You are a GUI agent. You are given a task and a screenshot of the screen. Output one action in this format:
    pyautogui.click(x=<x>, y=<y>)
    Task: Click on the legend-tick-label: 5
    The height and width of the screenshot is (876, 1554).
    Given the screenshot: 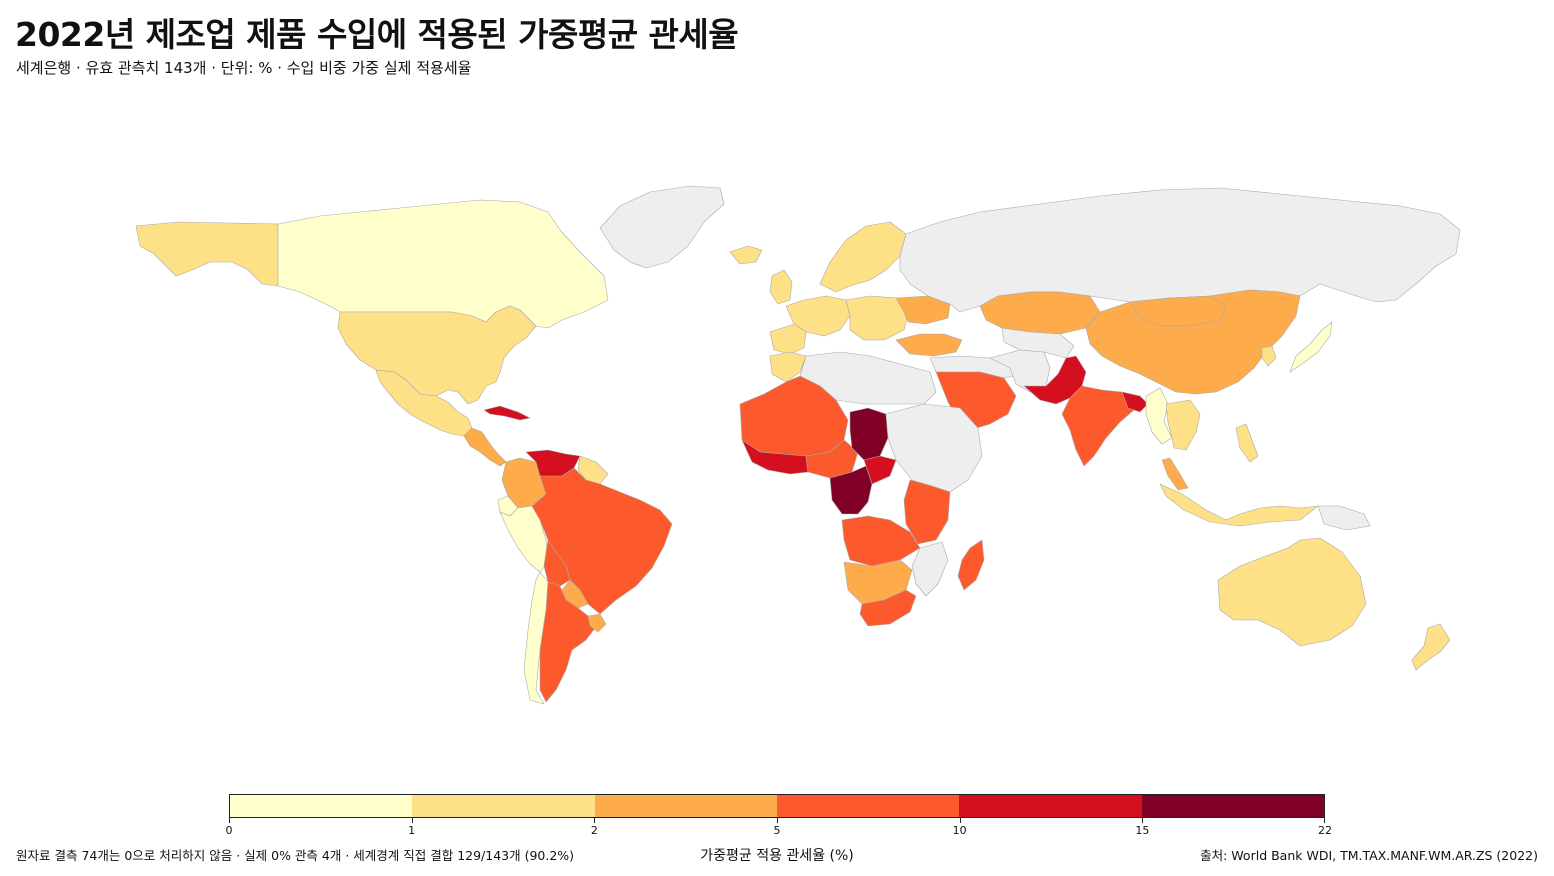 What is the action you would take?
    pyautogui.click(x=777, y=830)
    